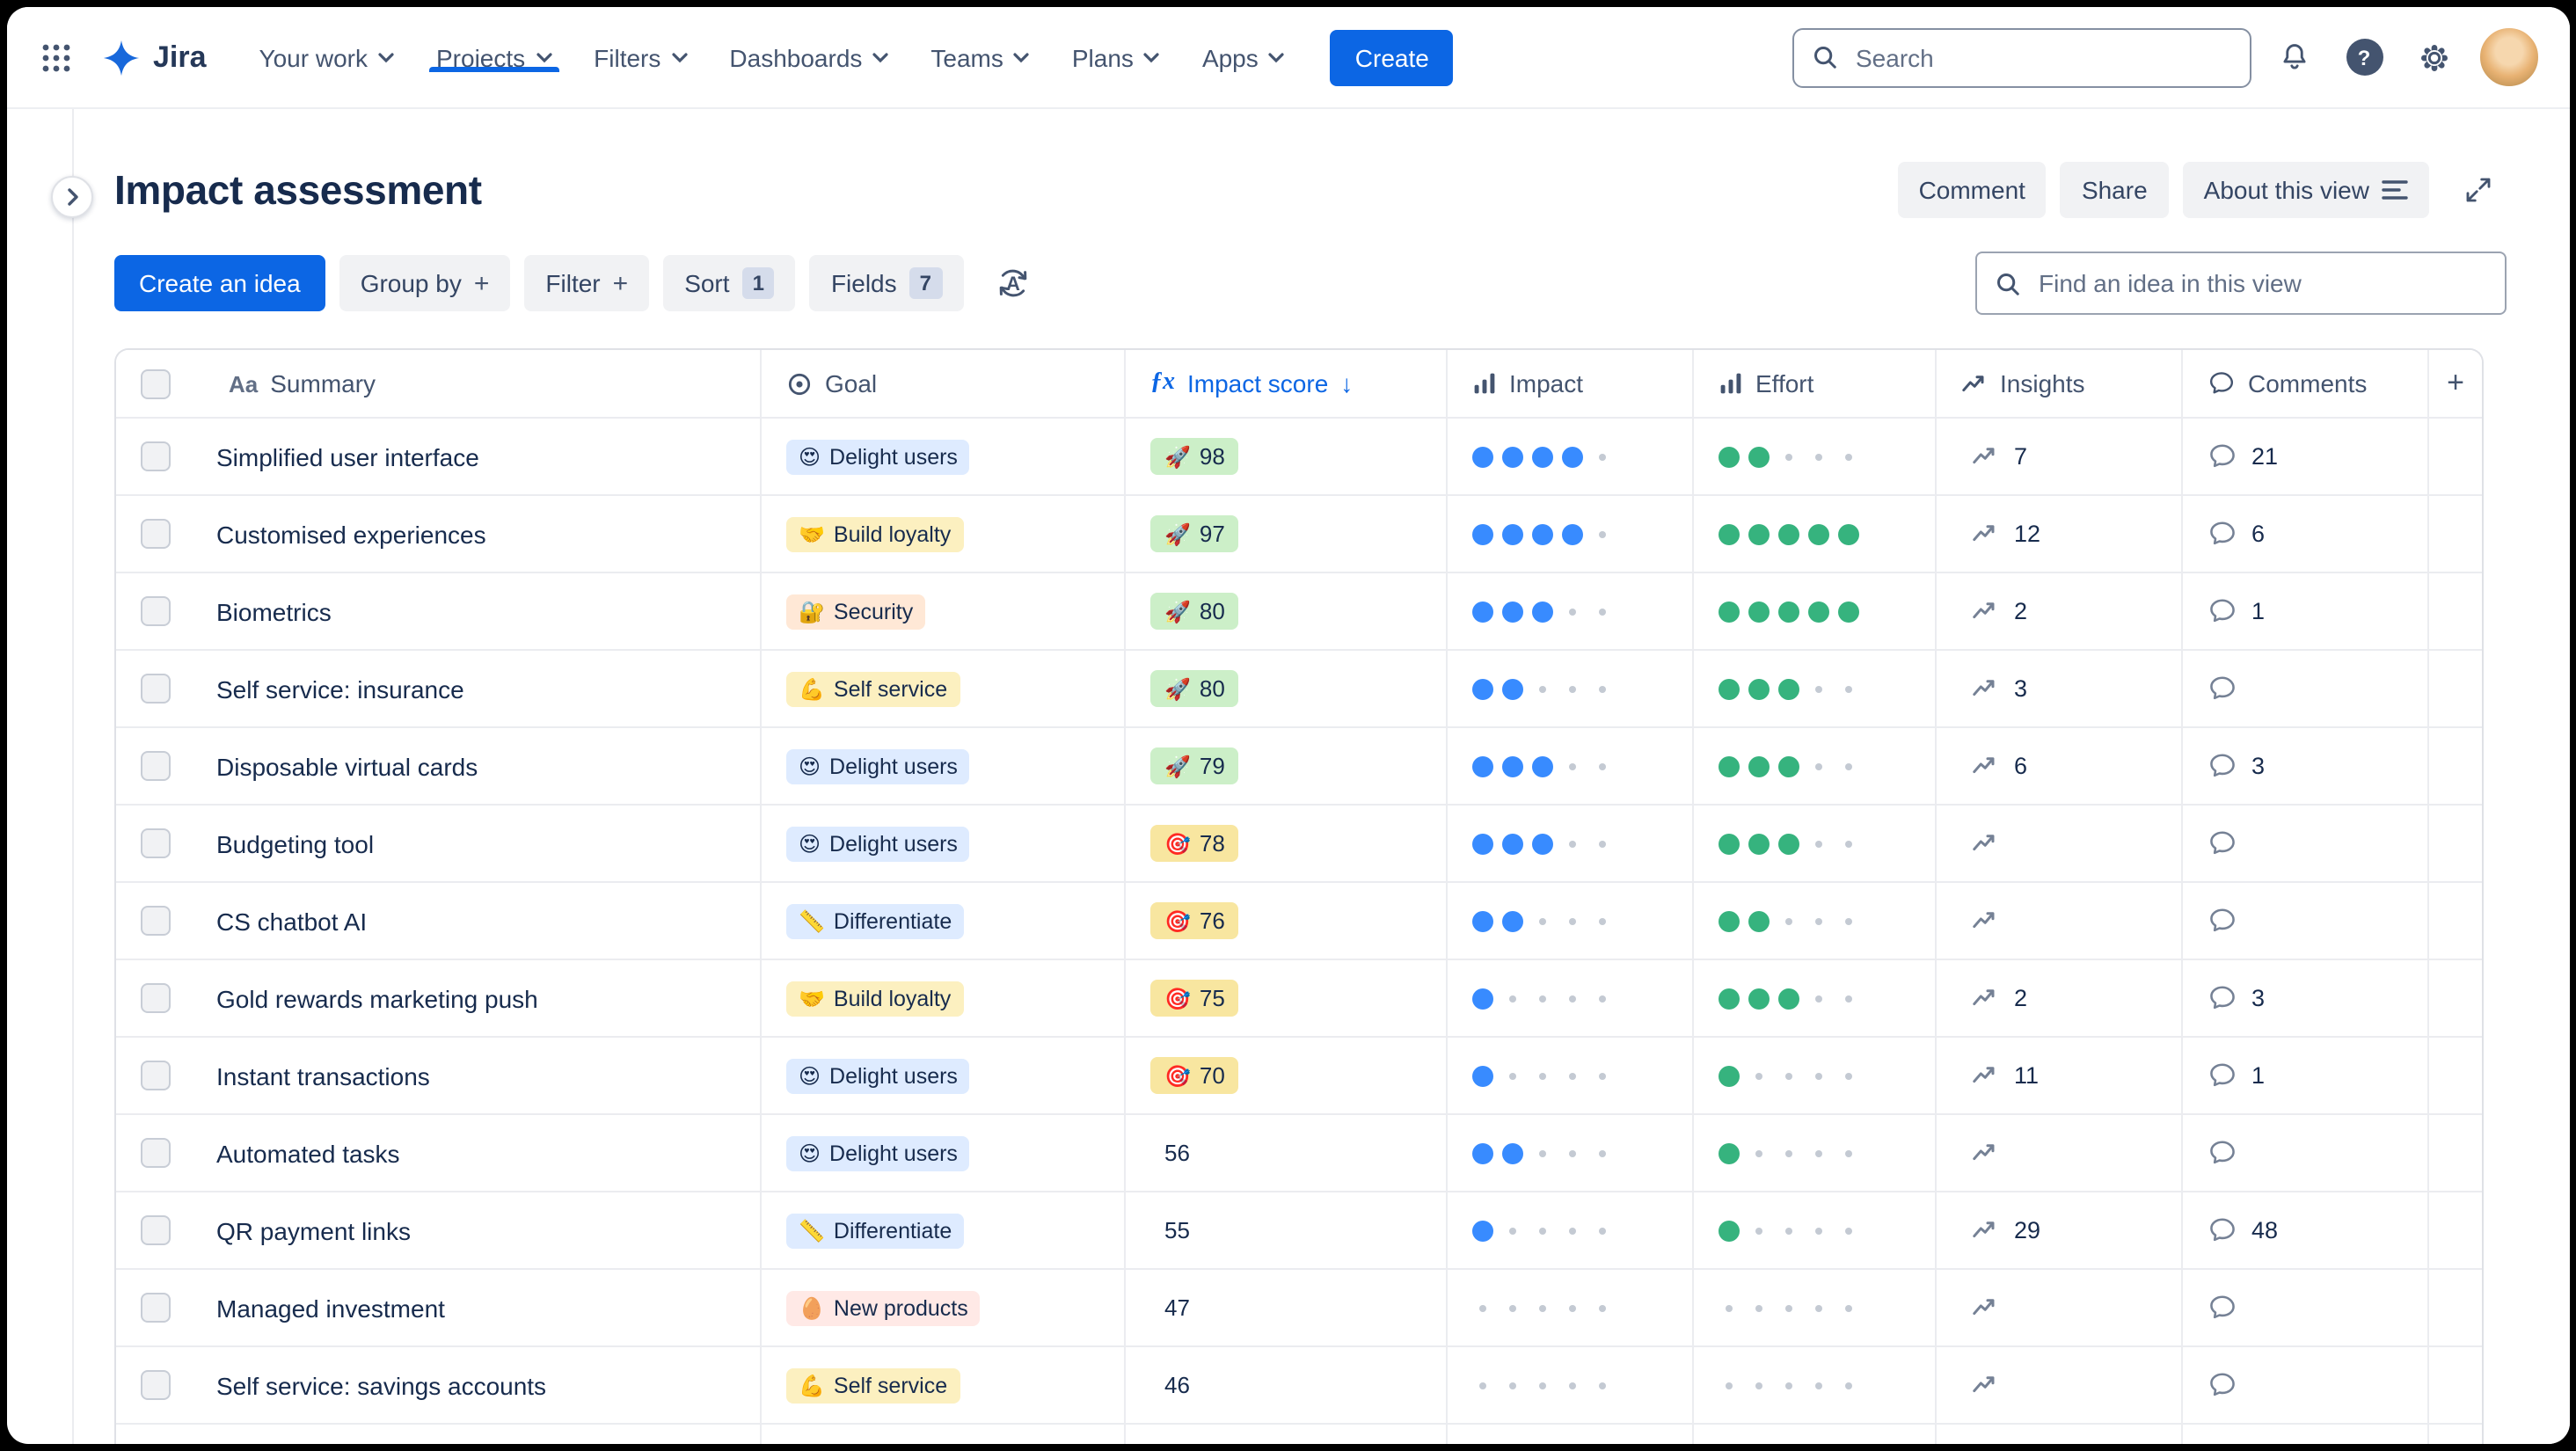  What do you see at coordinates (439, 843) in the screenshot?
I see `summary-cell: Budgeting tool` at bounding box center [439, 843].